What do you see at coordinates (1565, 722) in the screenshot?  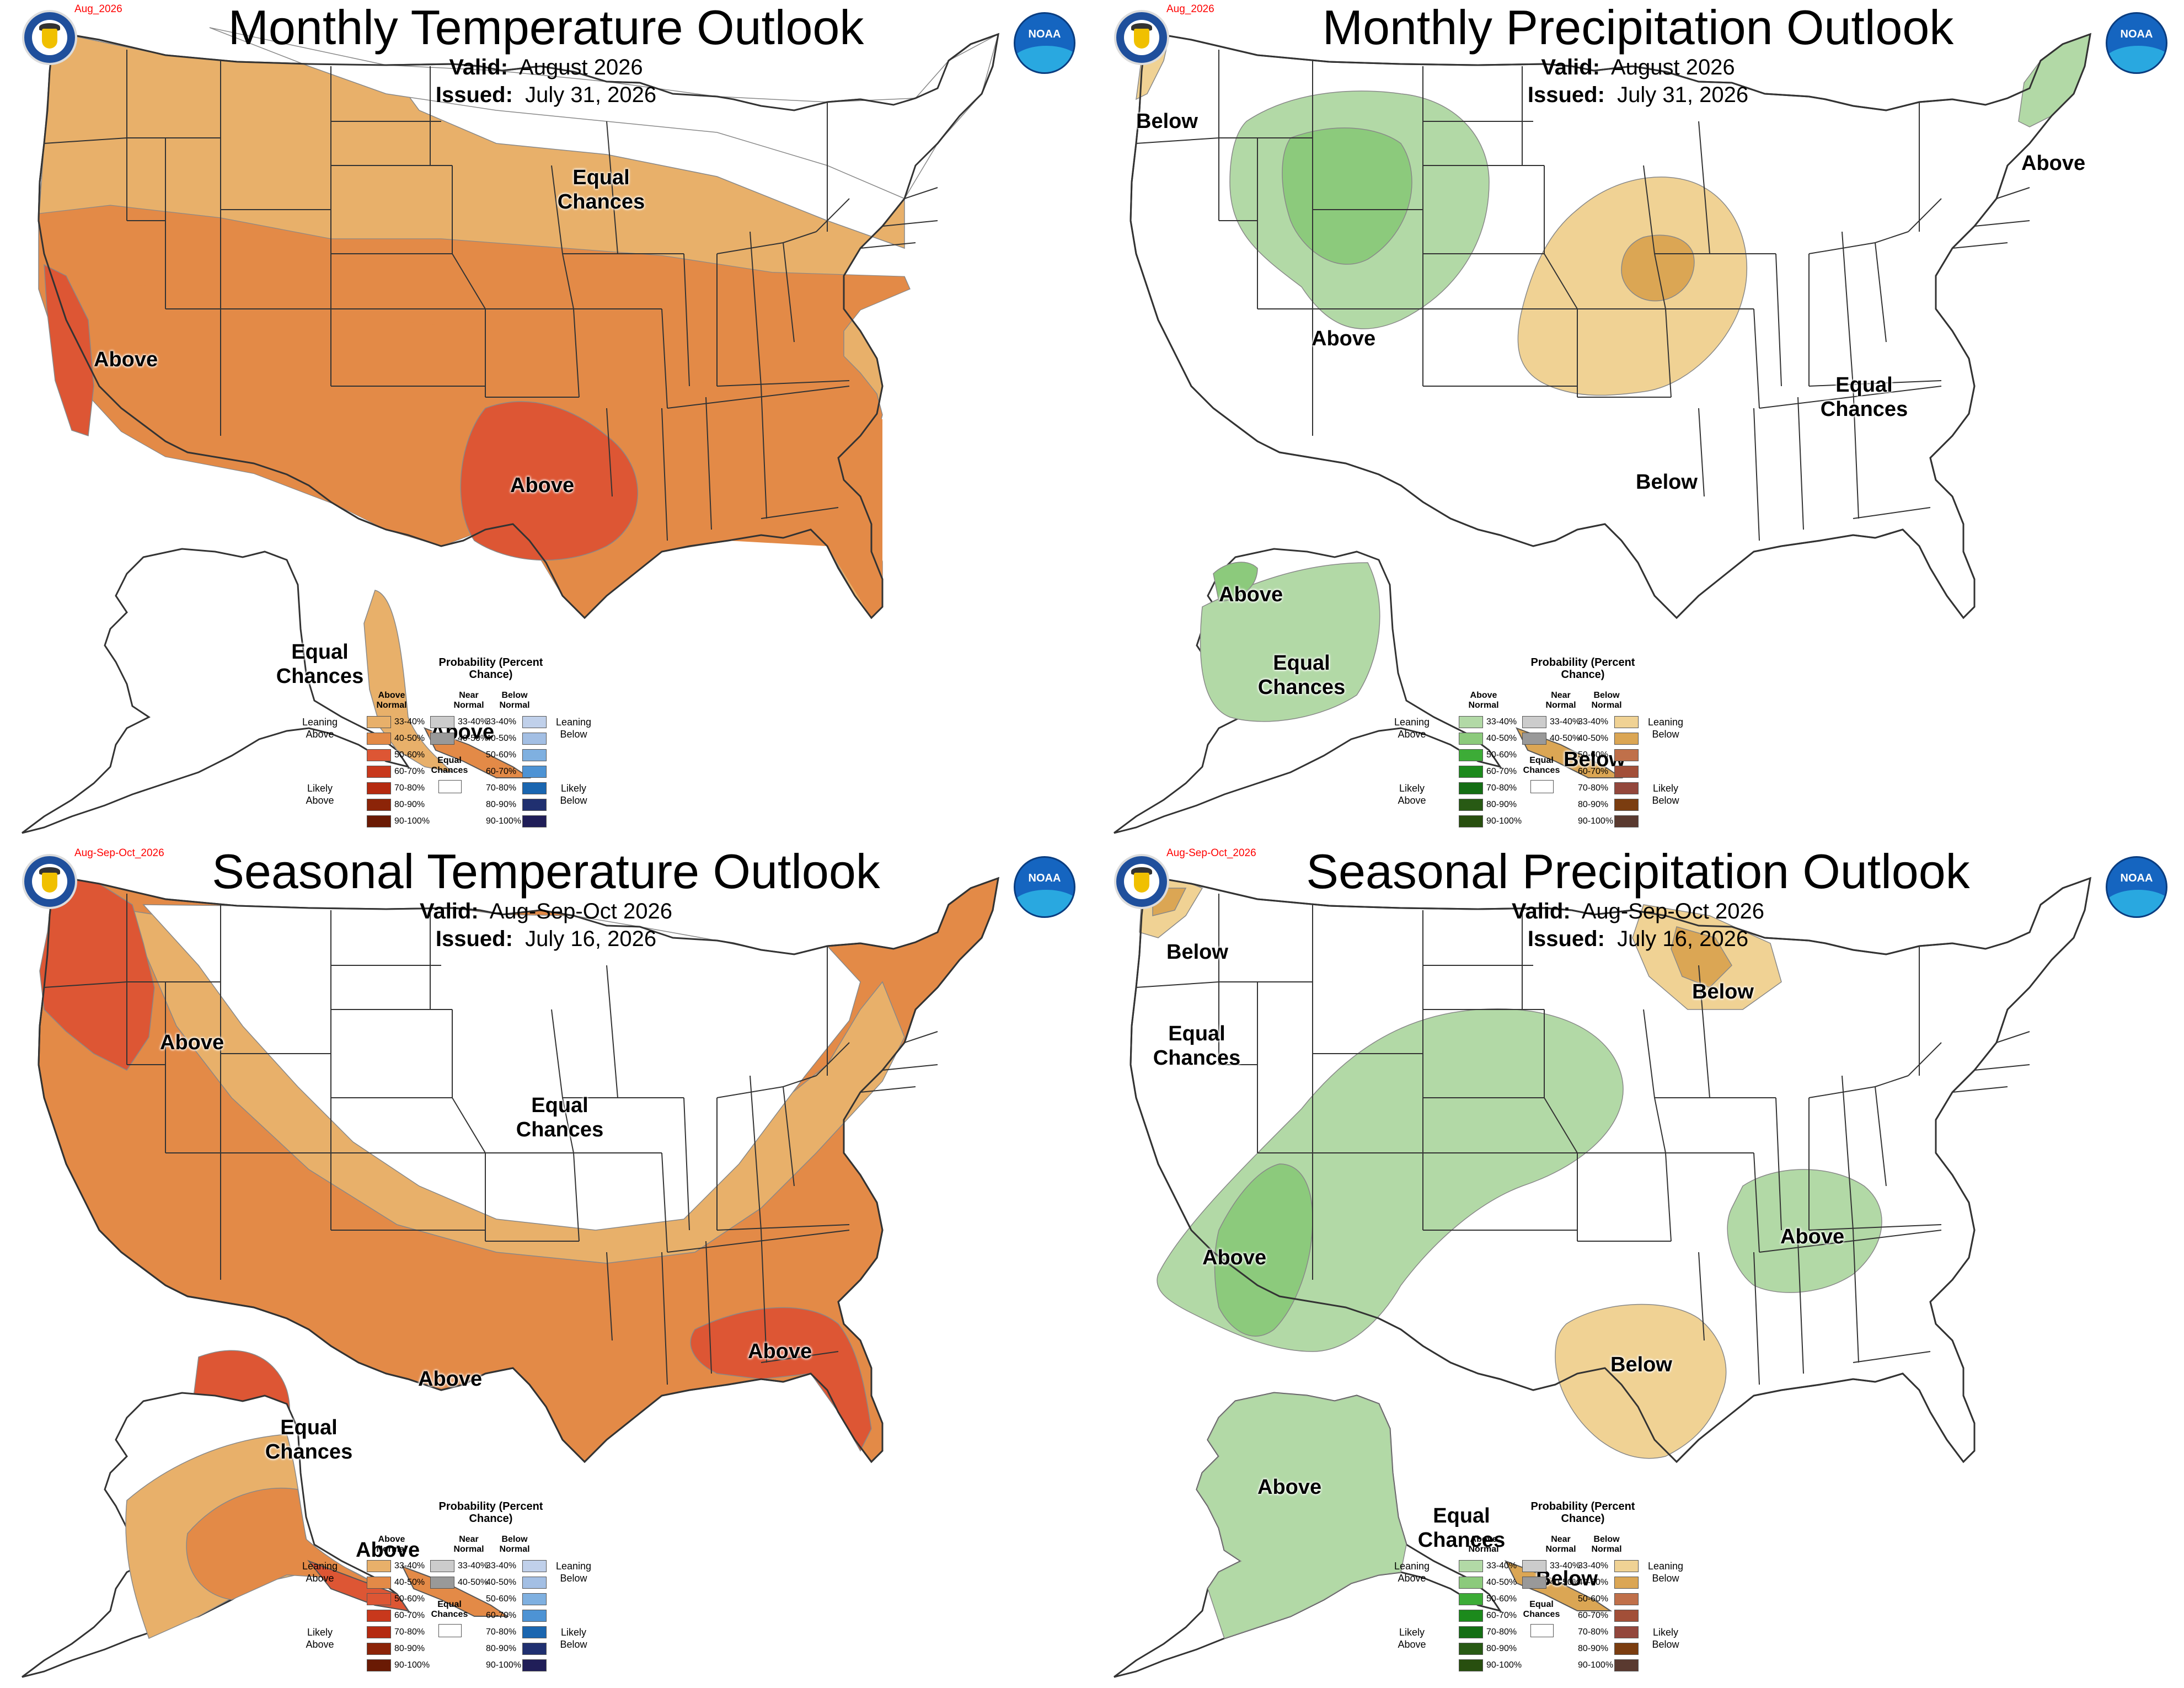 I see `legend-near-range-label: 33-40%` at bounding box center [1565, 722].